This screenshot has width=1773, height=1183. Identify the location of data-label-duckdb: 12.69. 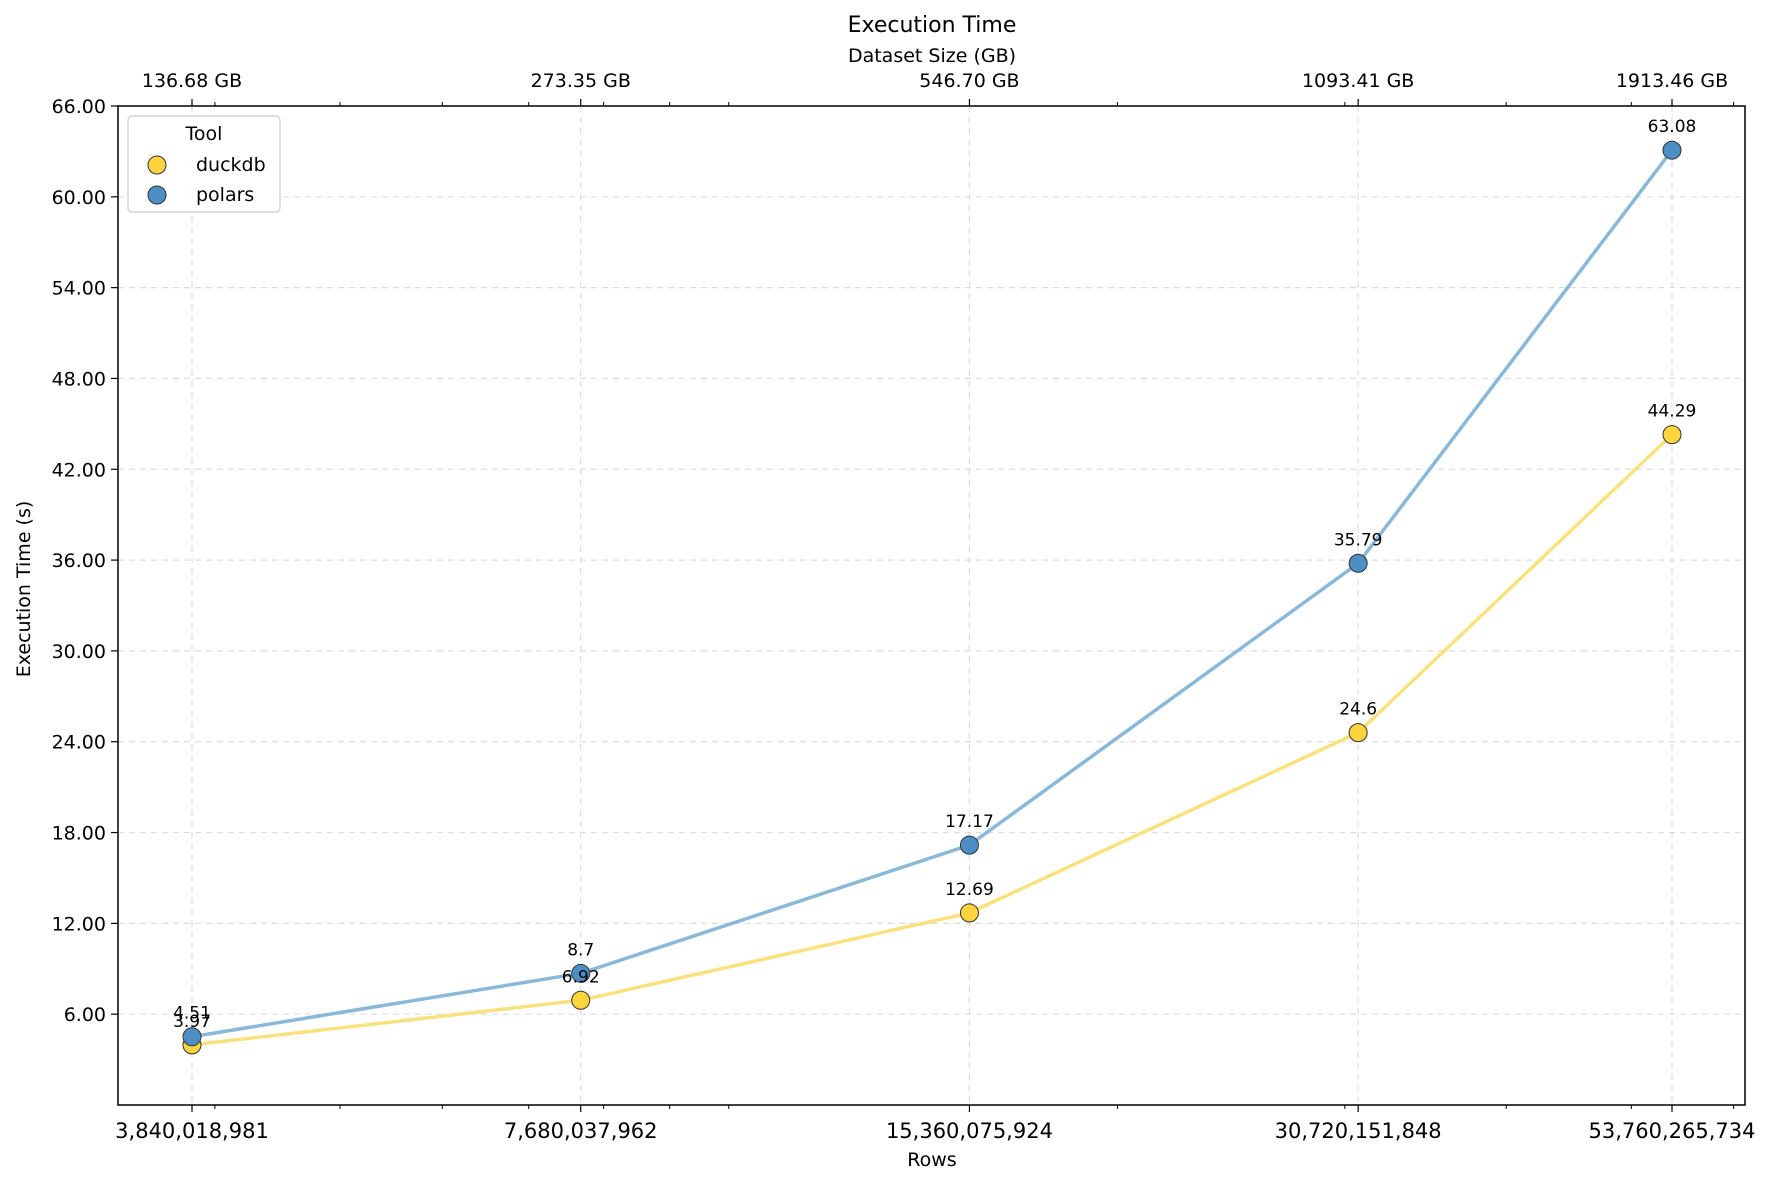
(969, 890).